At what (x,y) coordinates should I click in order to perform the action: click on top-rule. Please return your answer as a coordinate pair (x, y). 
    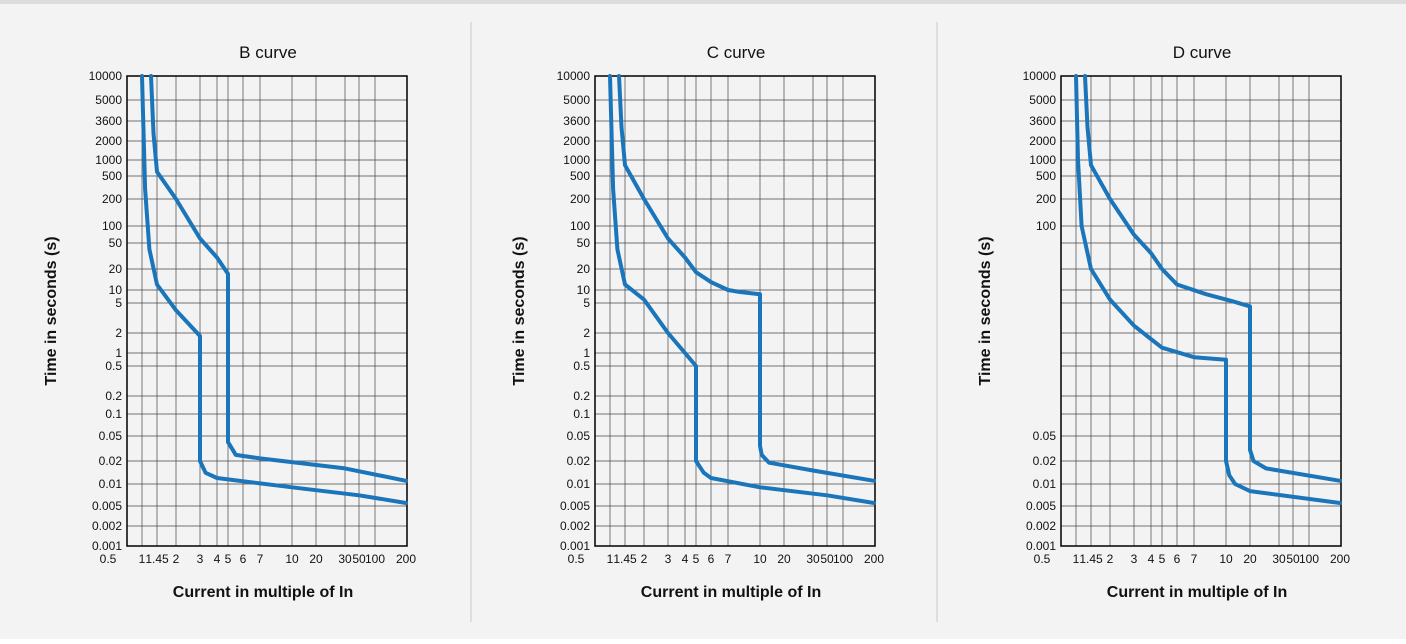
    Looking at the image, I should click on (703, 2).